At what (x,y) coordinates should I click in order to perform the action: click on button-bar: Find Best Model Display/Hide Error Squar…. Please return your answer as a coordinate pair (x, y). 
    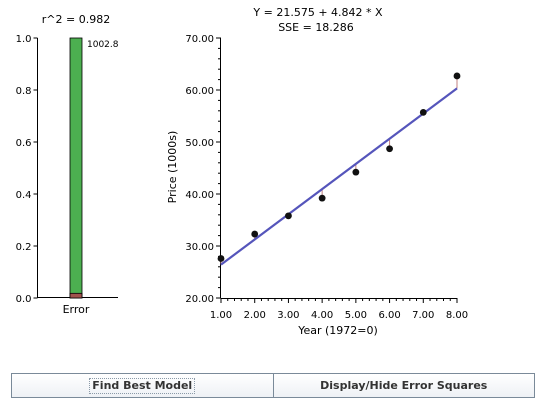
    Looking at the image, I should click on (273, 385).